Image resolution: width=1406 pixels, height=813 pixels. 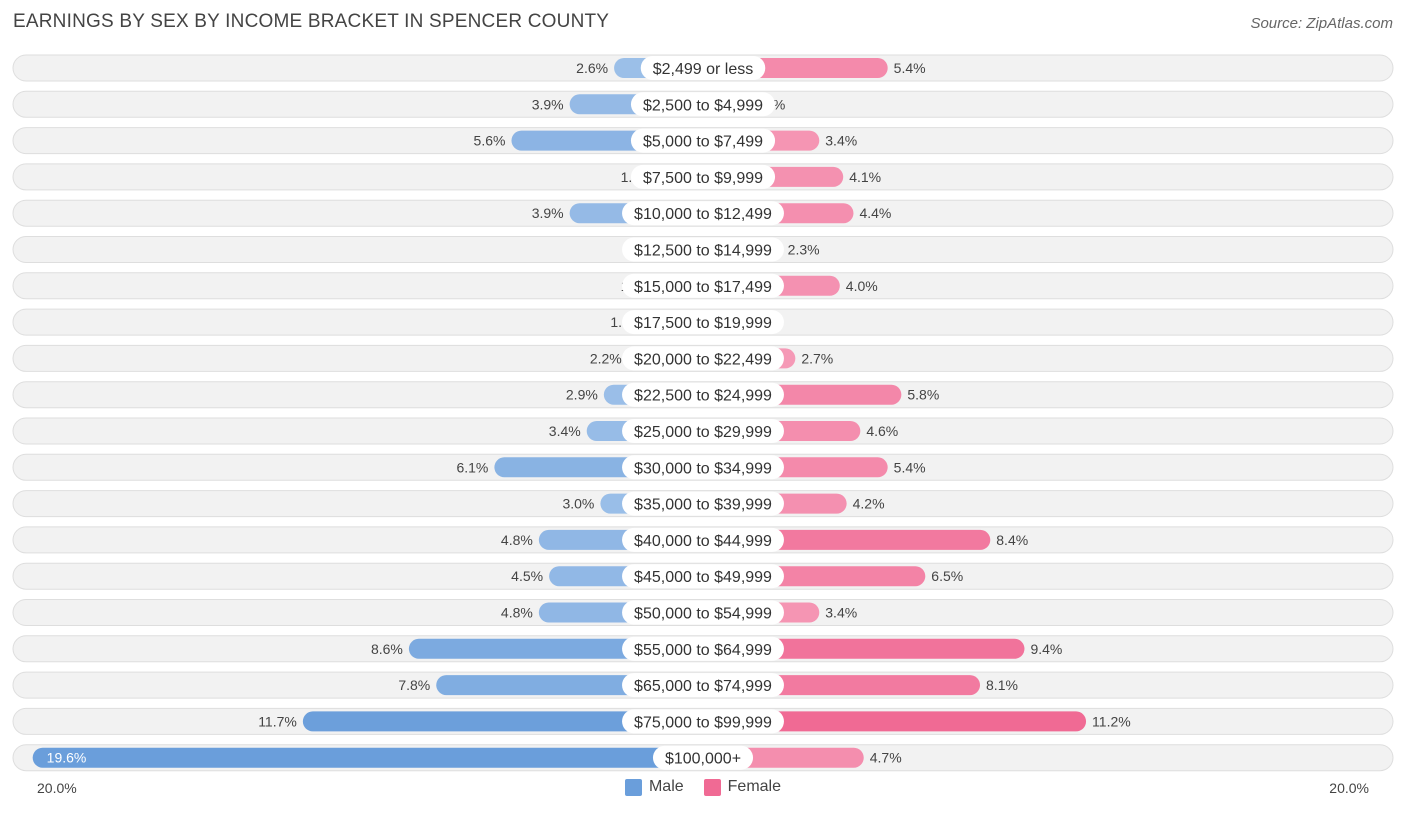 I want to click on bar-row: 3.4% 4.6% $25,000 to $29,999, so click(x=703, y=431).